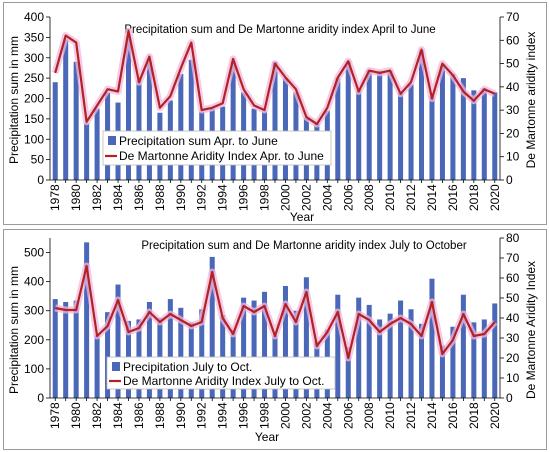 The width and height of the screenshot is (550, 452). What do you see at coordinates (160, 197) in the screenshot?
I see `x-tick-label: 1988` at bounding box center [160, 197].